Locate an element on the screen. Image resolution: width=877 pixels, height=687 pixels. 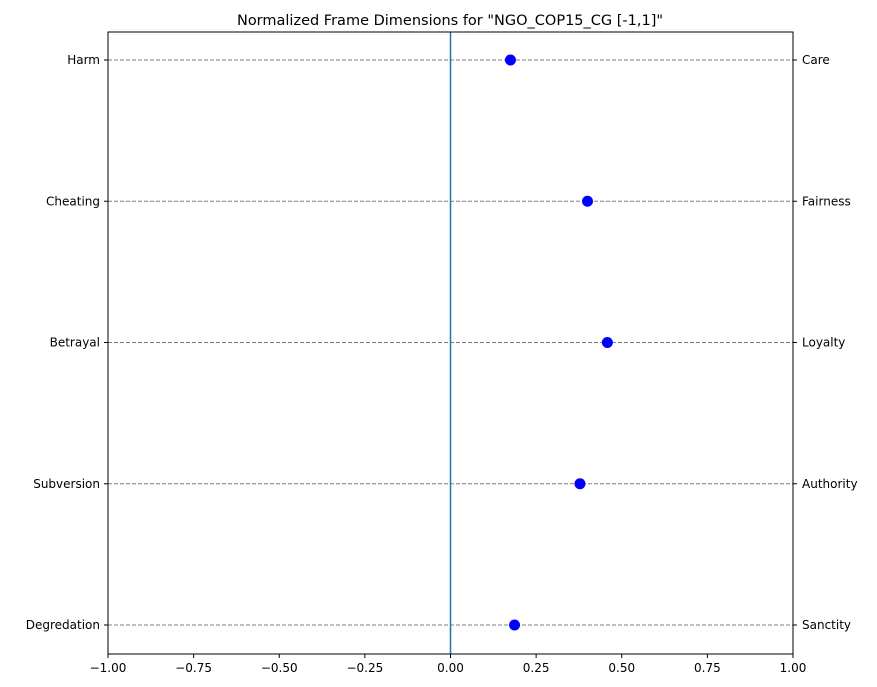
data-points is located at coordinates (558, 342).